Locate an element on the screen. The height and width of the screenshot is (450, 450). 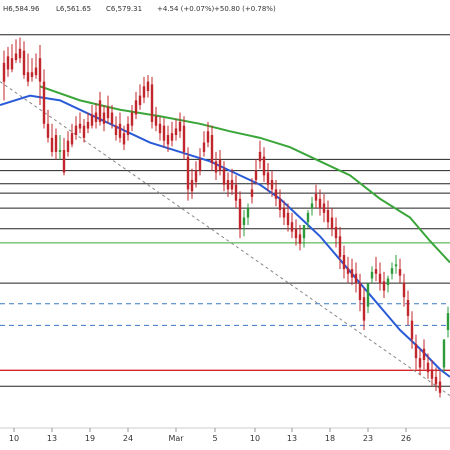
x-tick-label-6: 10 is located at coordinates (255, 438).